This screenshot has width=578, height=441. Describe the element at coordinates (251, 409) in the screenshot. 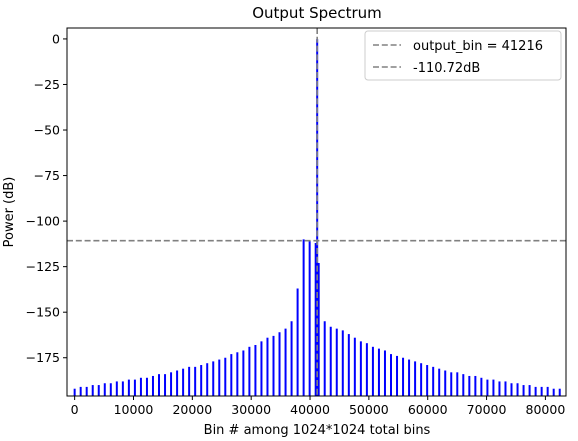

I see `x-tick-label: 30000` at that location.